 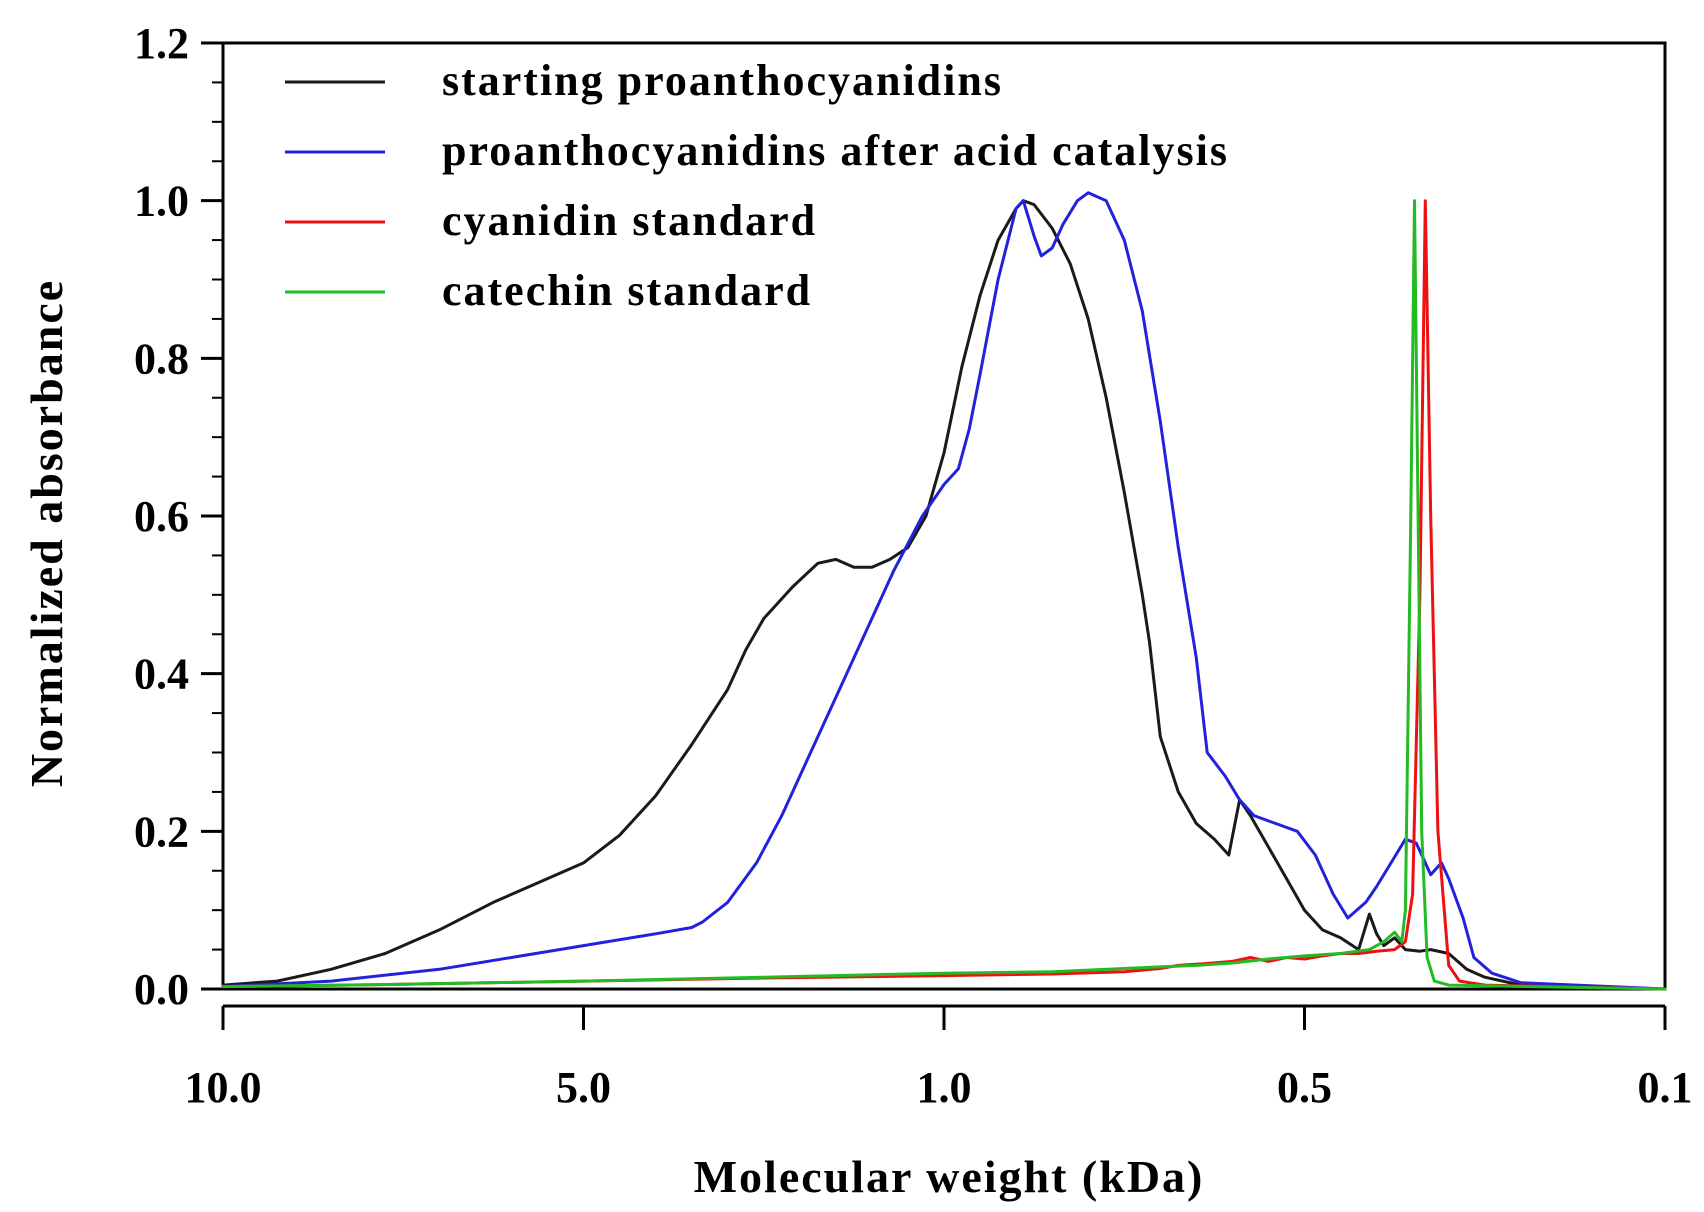 I want to click on x-axis-title: Molecular weight (kDa), so click(x=949, y=1176).